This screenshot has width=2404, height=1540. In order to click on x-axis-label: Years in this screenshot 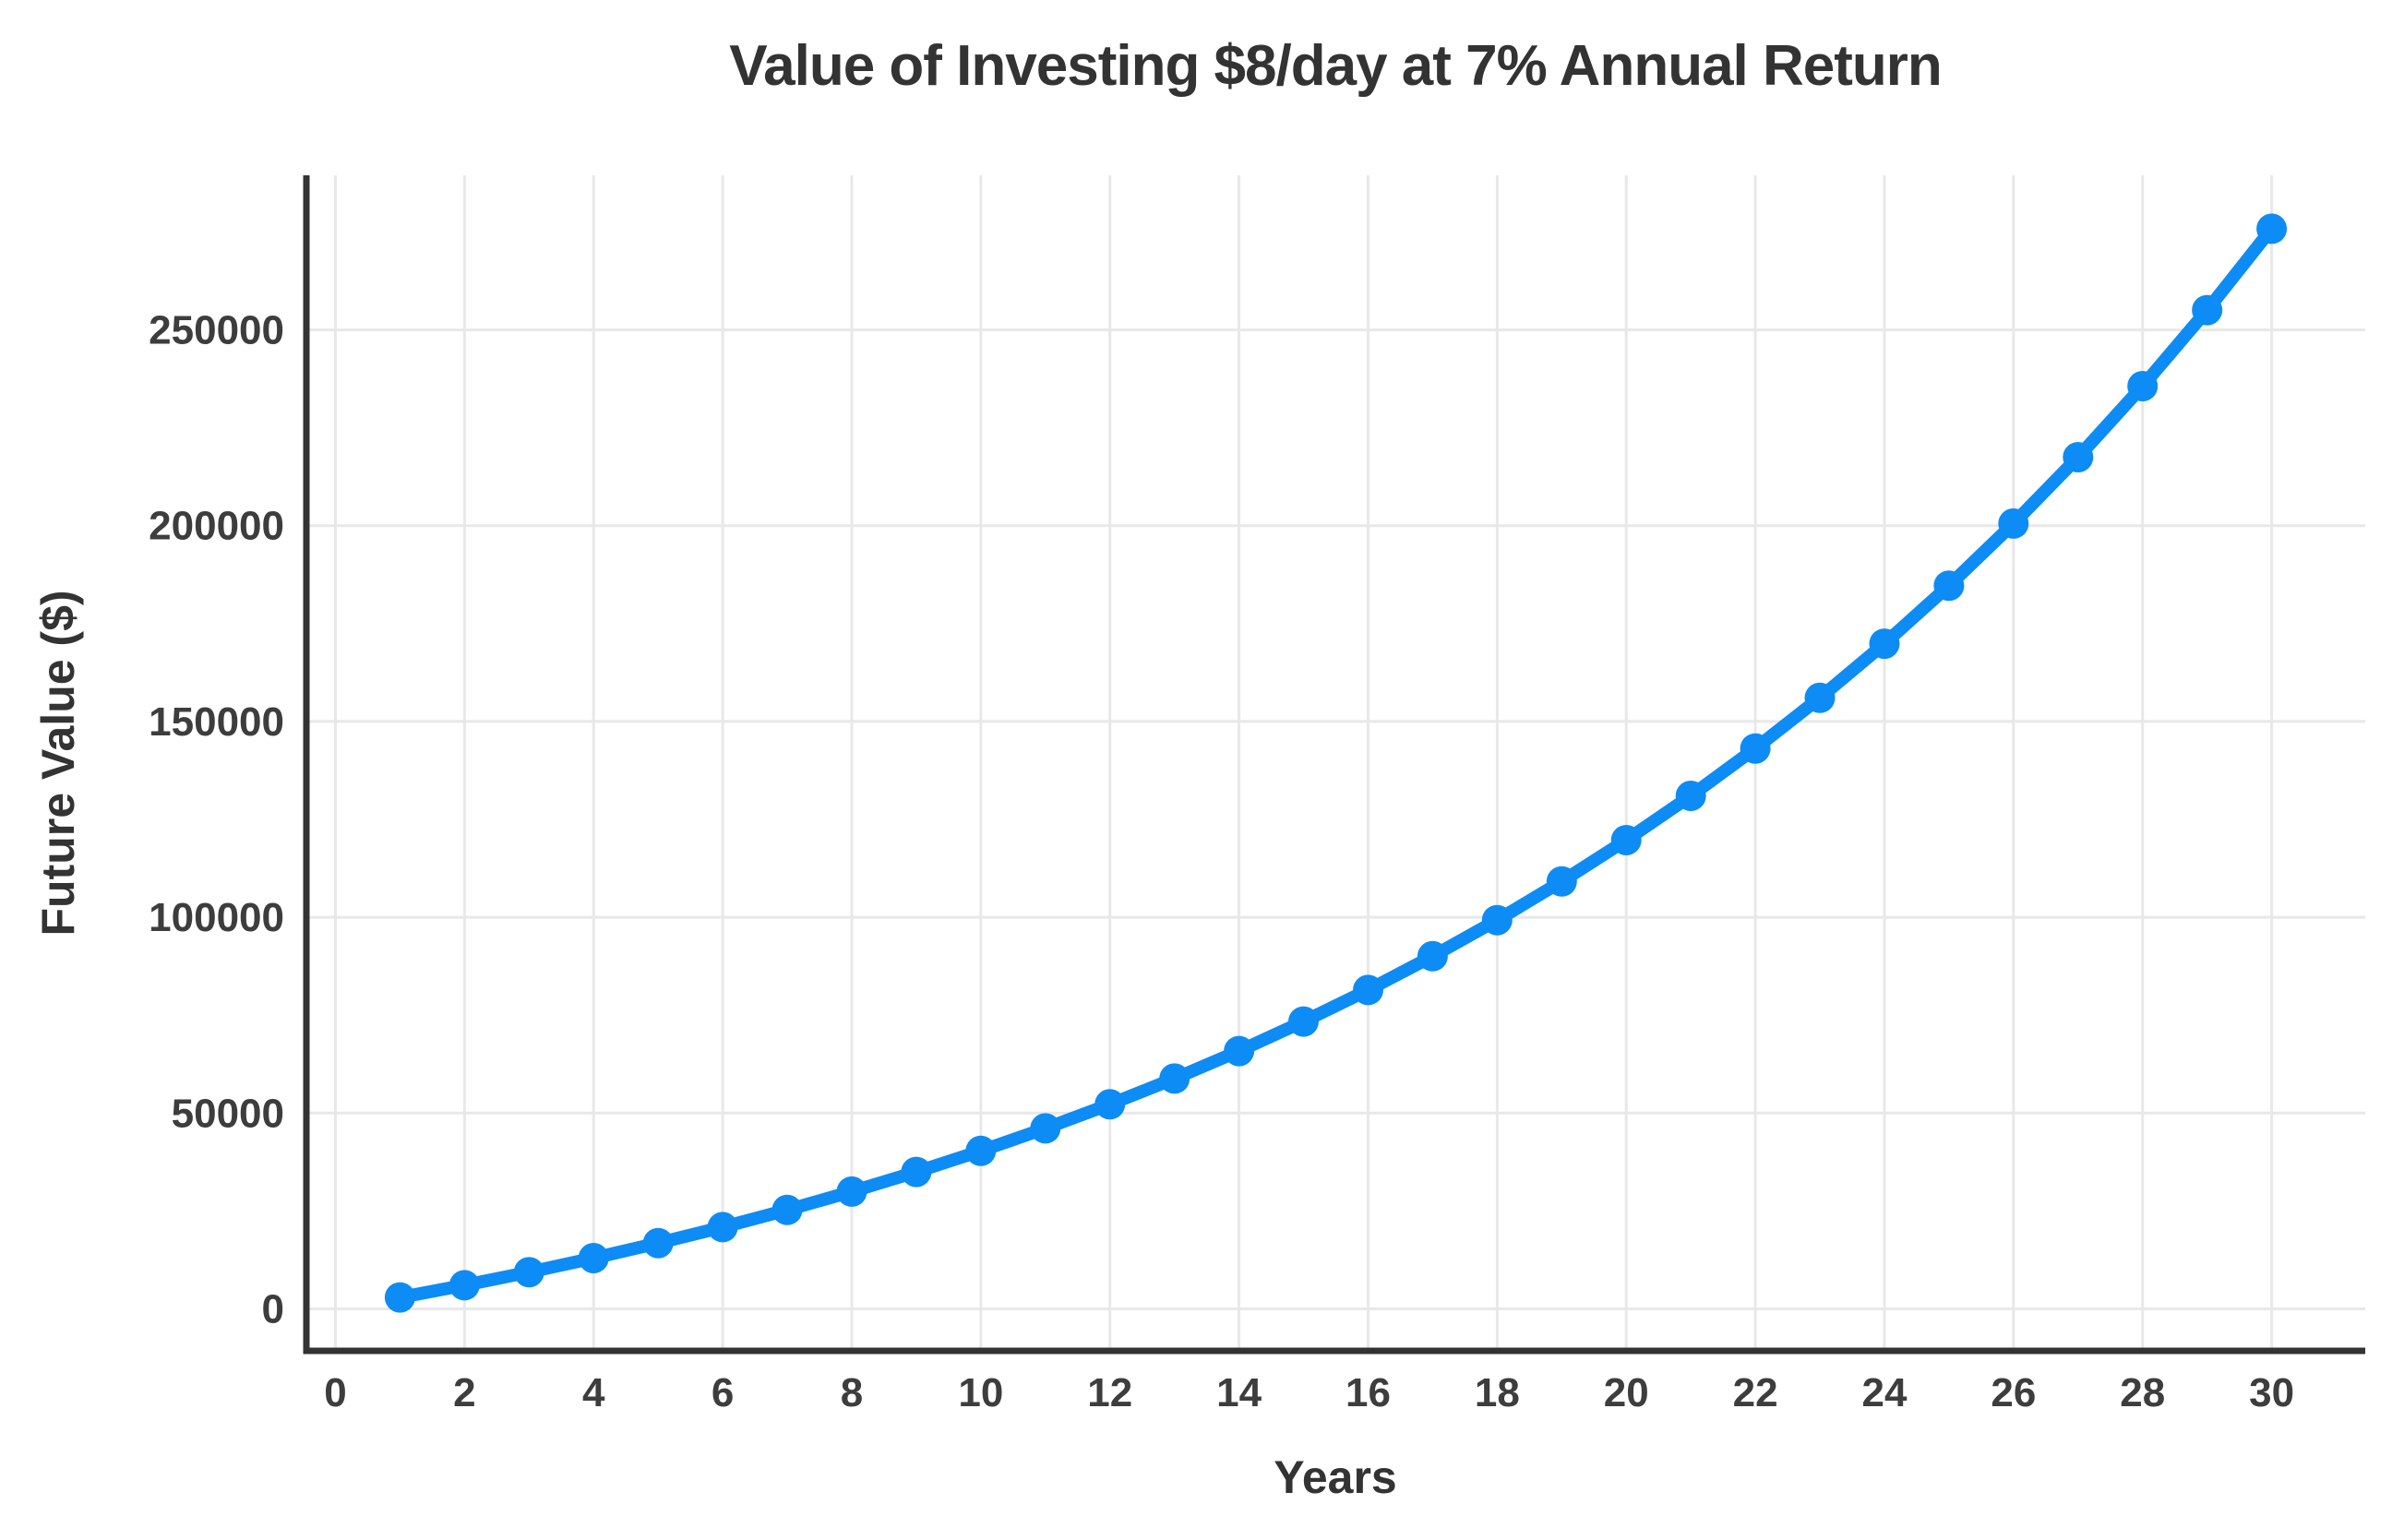, I will do `click(1335, 1477)`.